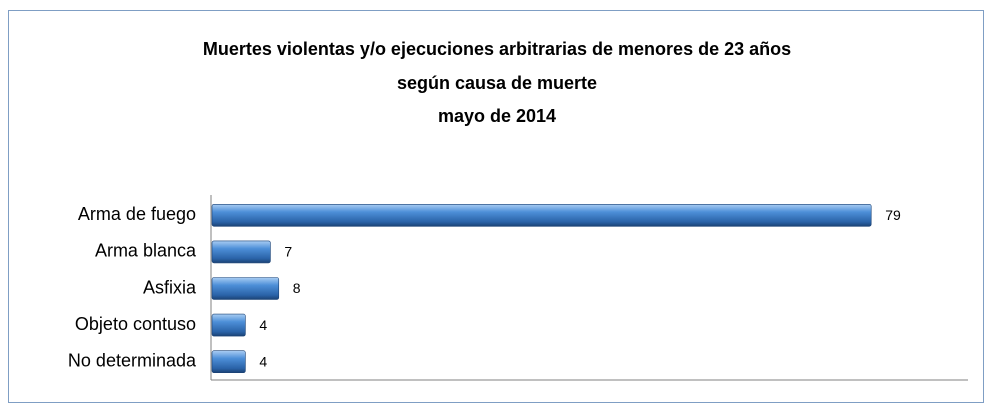 The width and height of the screenshot is (985, 404). What do you see at coordinates (146, 251) in the screenshot?
I see `y-tick-label: Arma blanca` at bounding box center [146, 251].